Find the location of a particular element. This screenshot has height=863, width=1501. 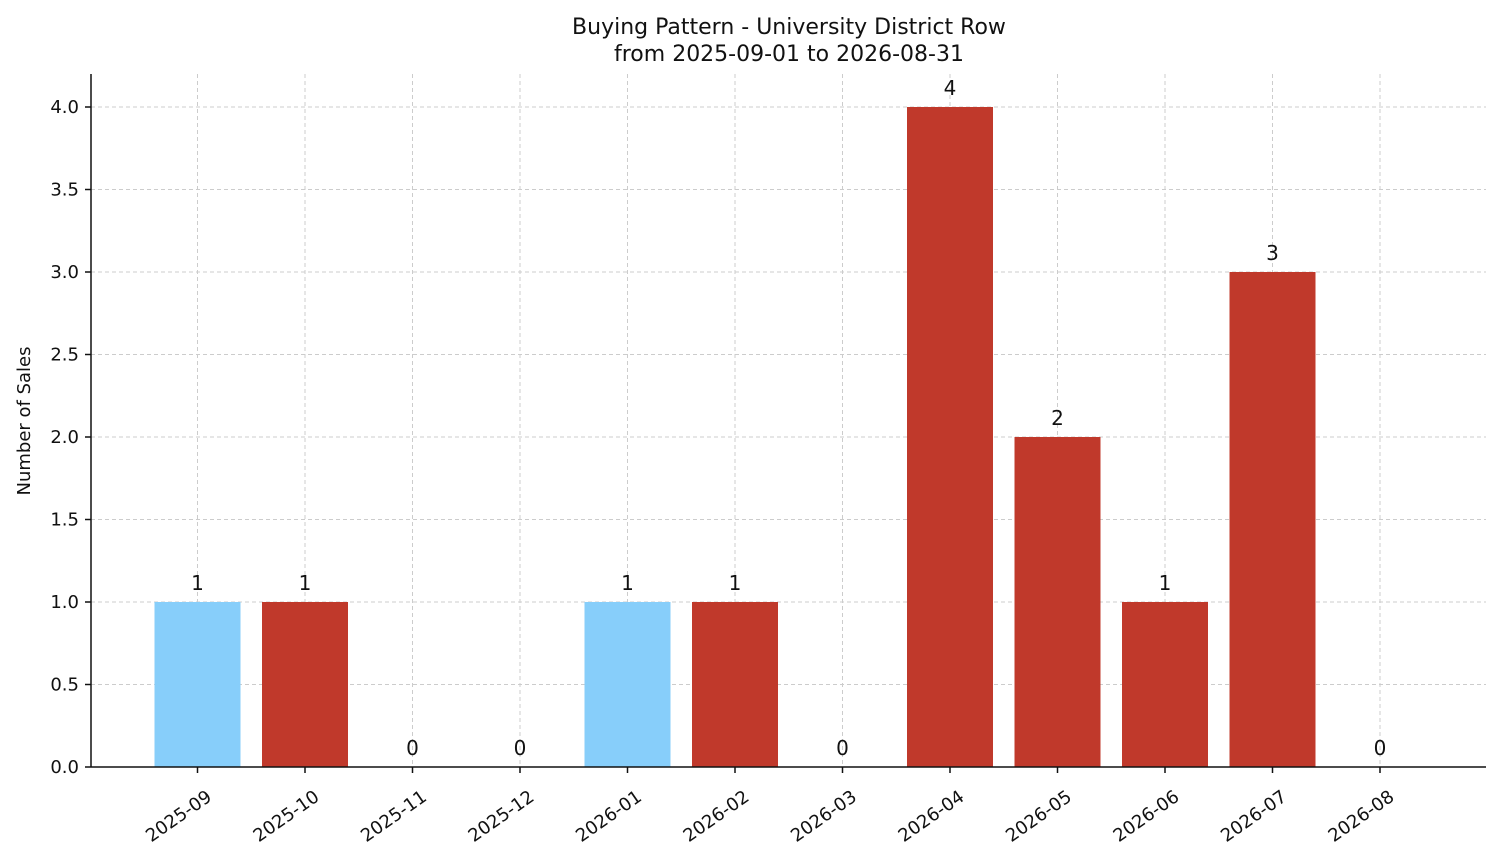

y-tick-label: 1.0 is located at coordinates (64, 602).